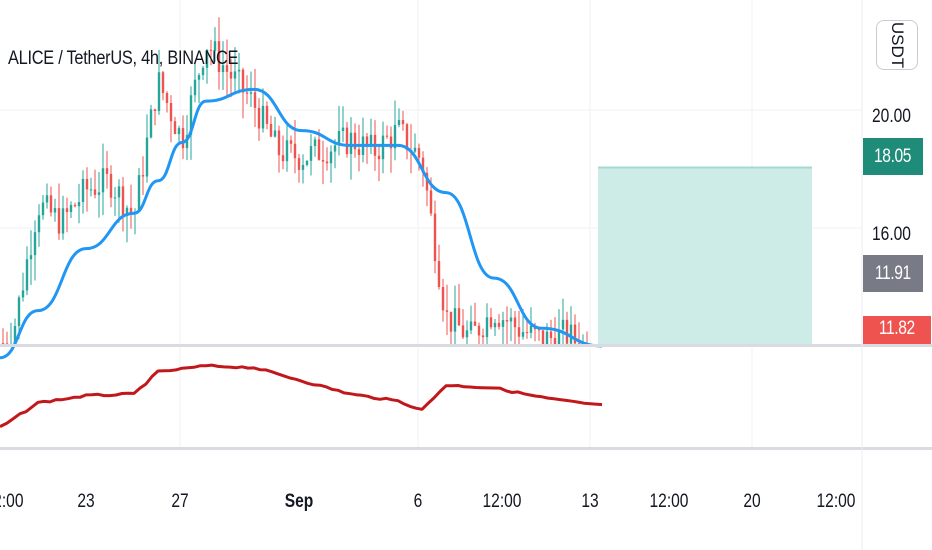 The width and height of the screenshot is (932, 550). What do you see at coordinates (891, 116) in the screenshot?
I see `price-tick-label: 20.00` at bounding box center [891, 116].